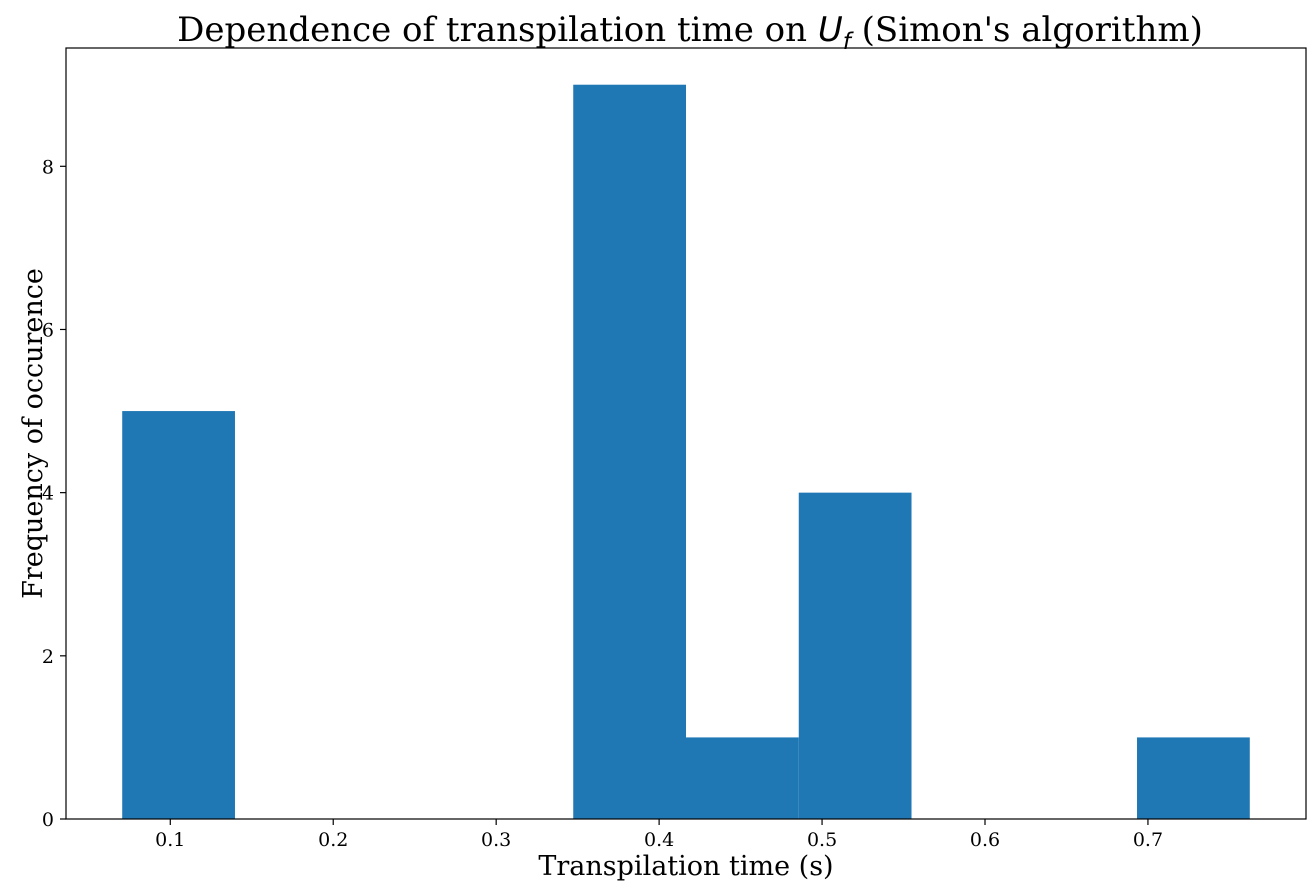 The height and width of the screenshot is (890, 1315). I want to click on y-tick-label: 8, so click(48, 167).